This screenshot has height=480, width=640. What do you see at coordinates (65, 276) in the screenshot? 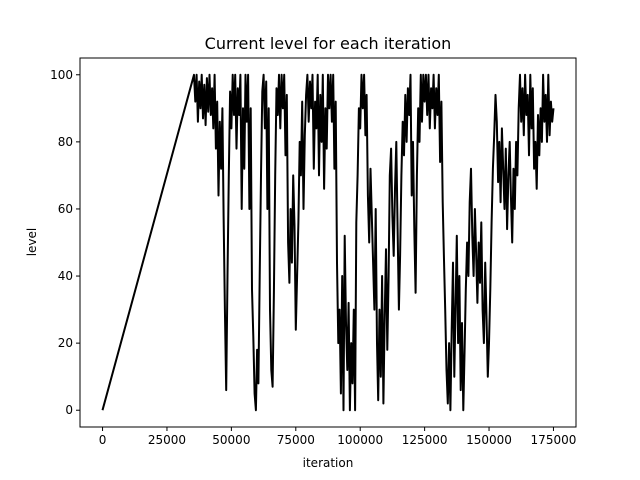
I see `y-tick-label: 40` at bounding box center [65, 276].